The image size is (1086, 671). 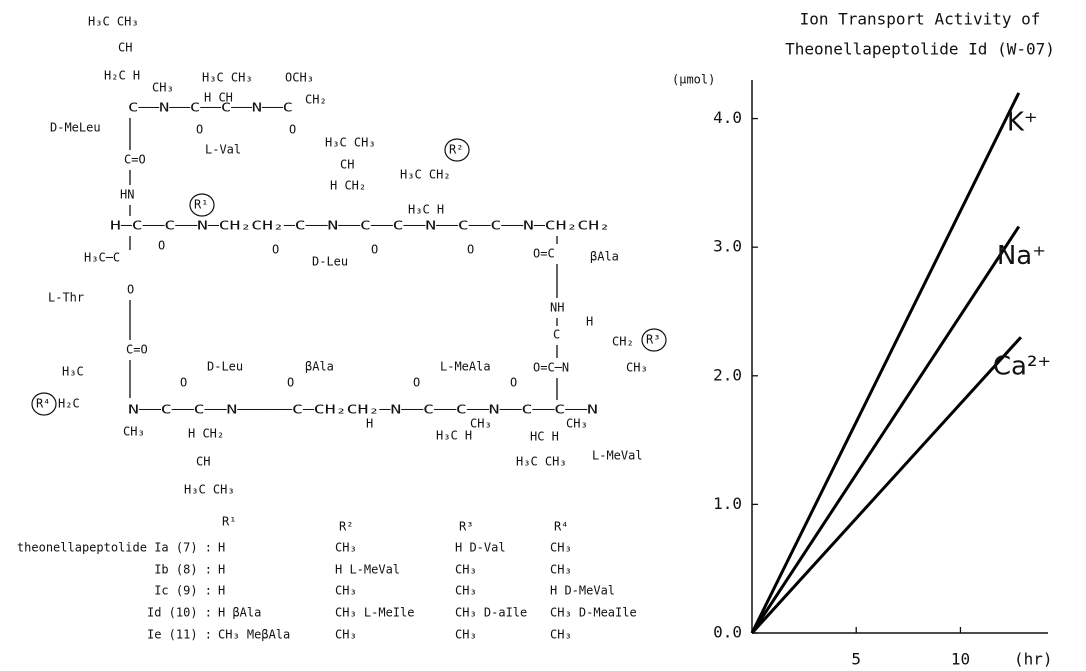 I want to click on table-cell: CH₃ D-aIle, so click(x=491, y=613).